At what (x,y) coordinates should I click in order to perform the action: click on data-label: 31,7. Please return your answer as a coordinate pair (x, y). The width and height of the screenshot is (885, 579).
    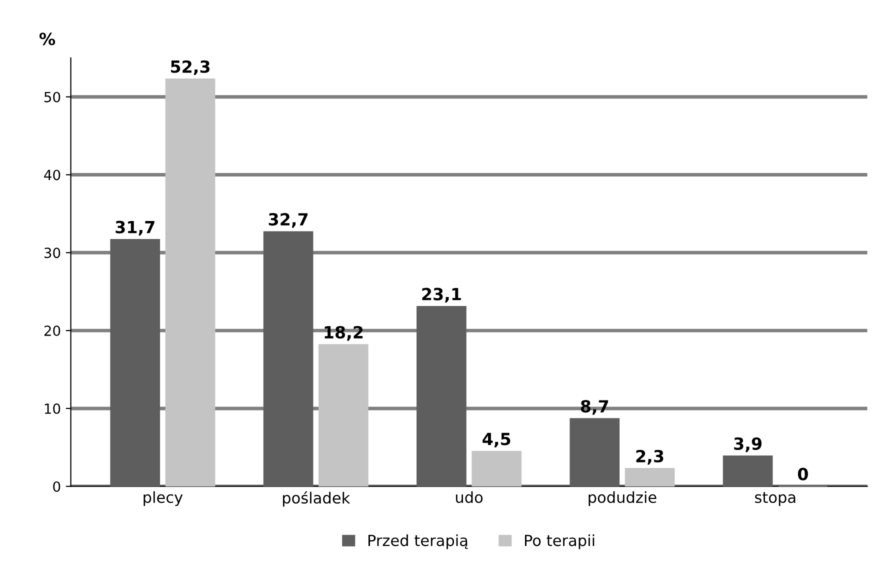
    Looking at the image, I should click on (135, 228).